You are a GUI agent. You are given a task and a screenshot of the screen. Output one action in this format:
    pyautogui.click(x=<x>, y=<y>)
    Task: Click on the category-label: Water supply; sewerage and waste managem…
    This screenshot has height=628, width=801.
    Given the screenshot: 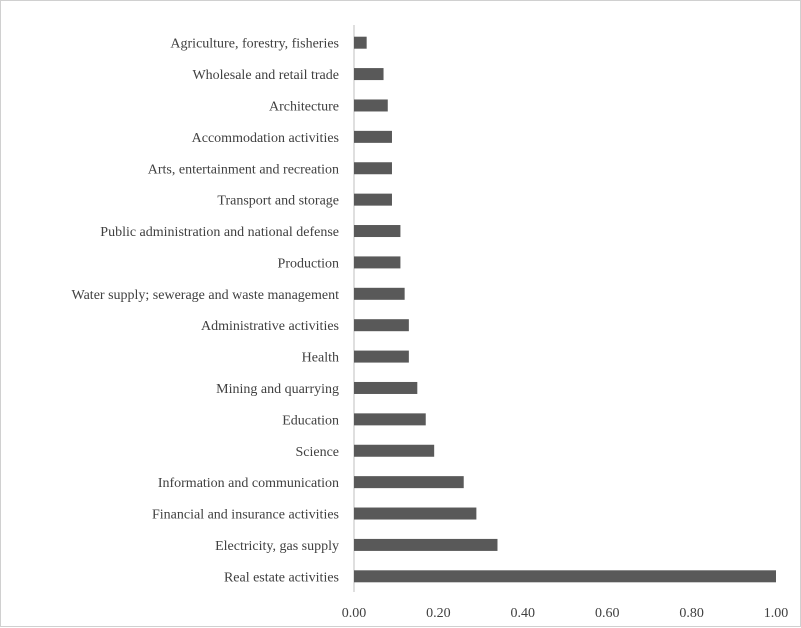 What is the action you would take?
    pyautogui.click(x=206, y=295)
    